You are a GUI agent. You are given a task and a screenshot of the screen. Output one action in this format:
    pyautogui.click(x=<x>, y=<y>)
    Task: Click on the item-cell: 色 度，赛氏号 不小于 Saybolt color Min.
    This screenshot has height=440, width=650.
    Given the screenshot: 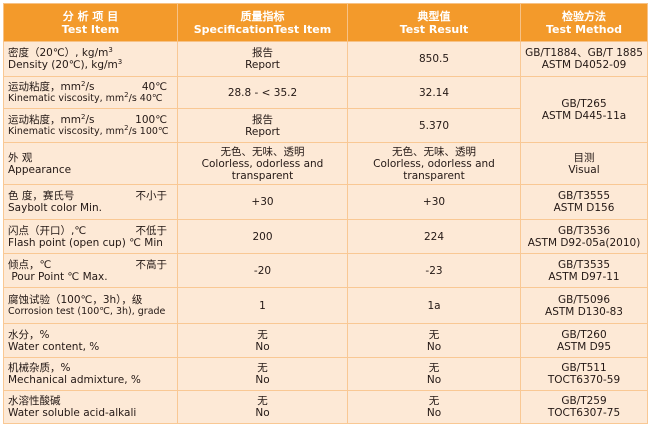 What is the action you would take?
    pyautogui.click(x=90, y=202)
    